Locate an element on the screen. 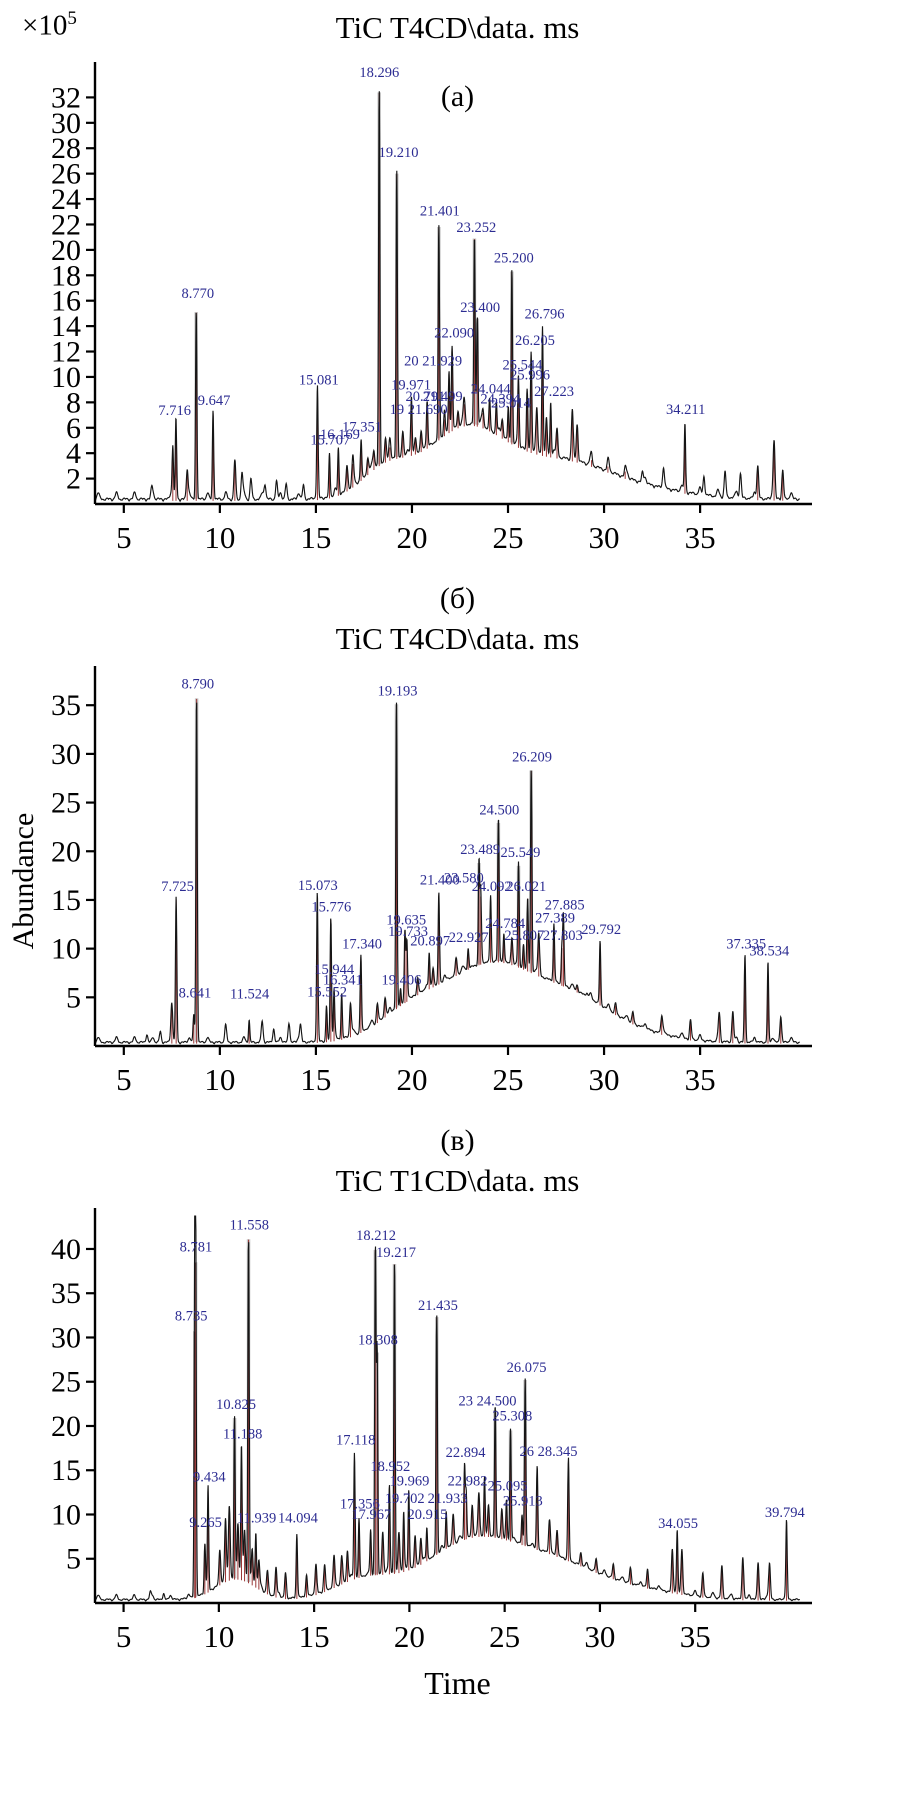 Image resolution: width=915 pixels, height=1798 pixels. peak-label: 38.534 is located at coordinates (769, 951).